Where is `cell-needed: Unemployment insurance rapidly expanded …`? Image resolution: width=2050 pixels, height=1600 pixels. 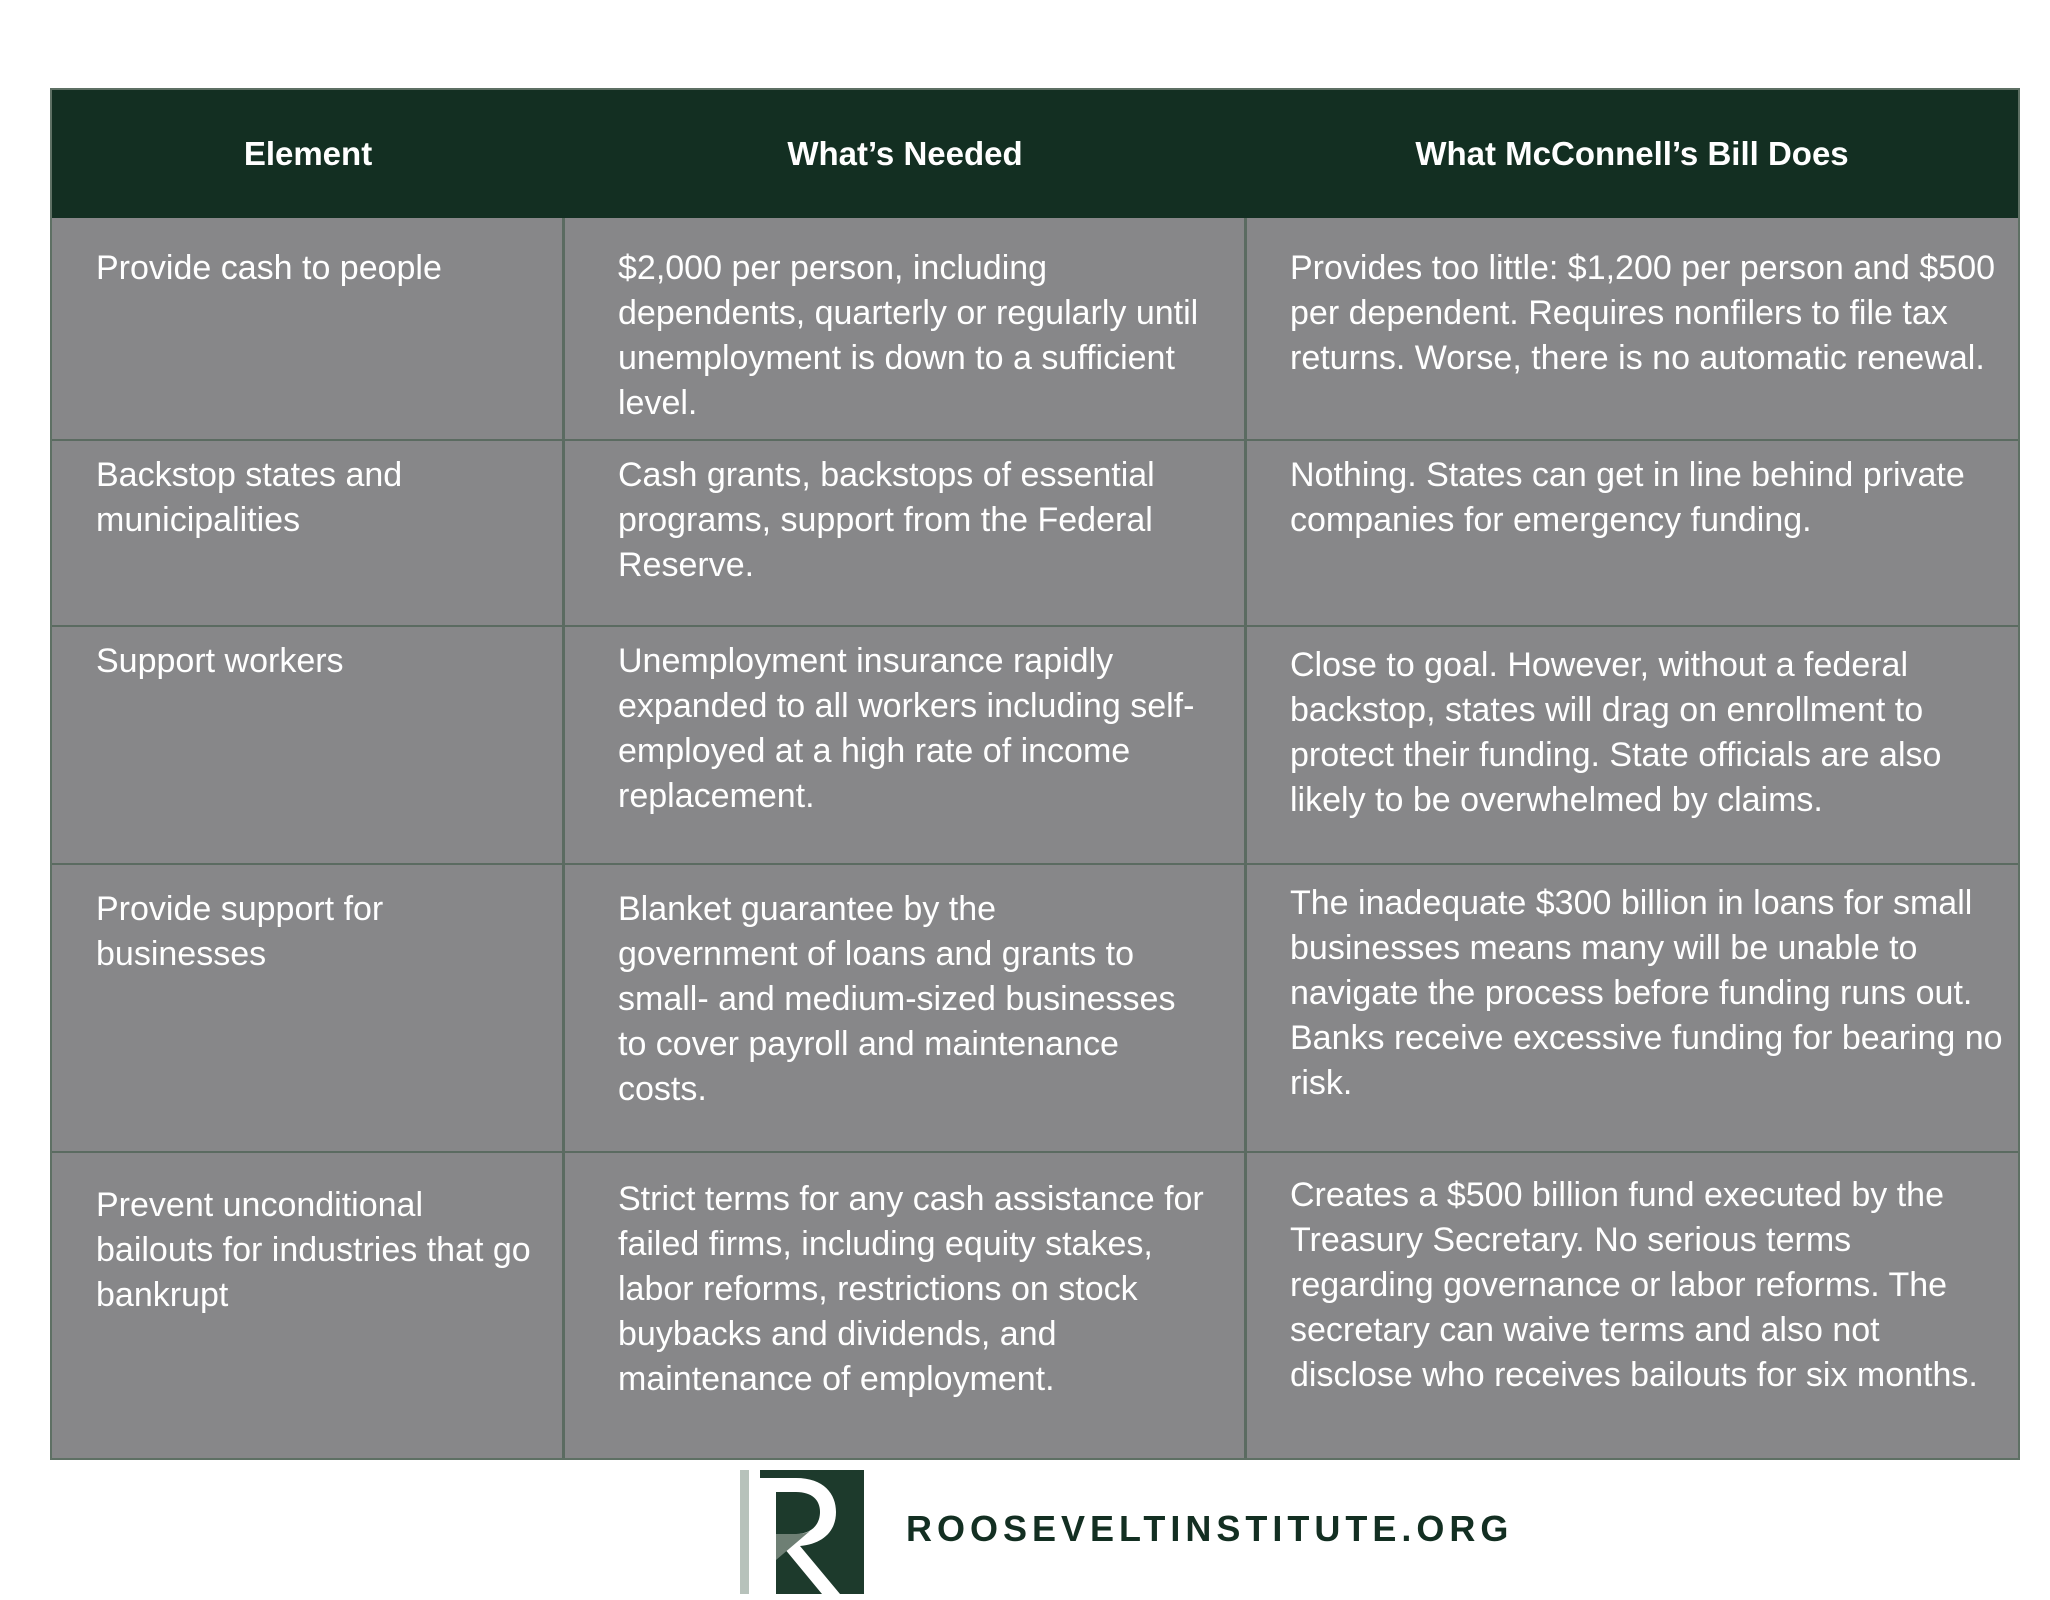
cell-needed: Unemployment insurance rapidly expanded … is located at coordinates (906, 728).